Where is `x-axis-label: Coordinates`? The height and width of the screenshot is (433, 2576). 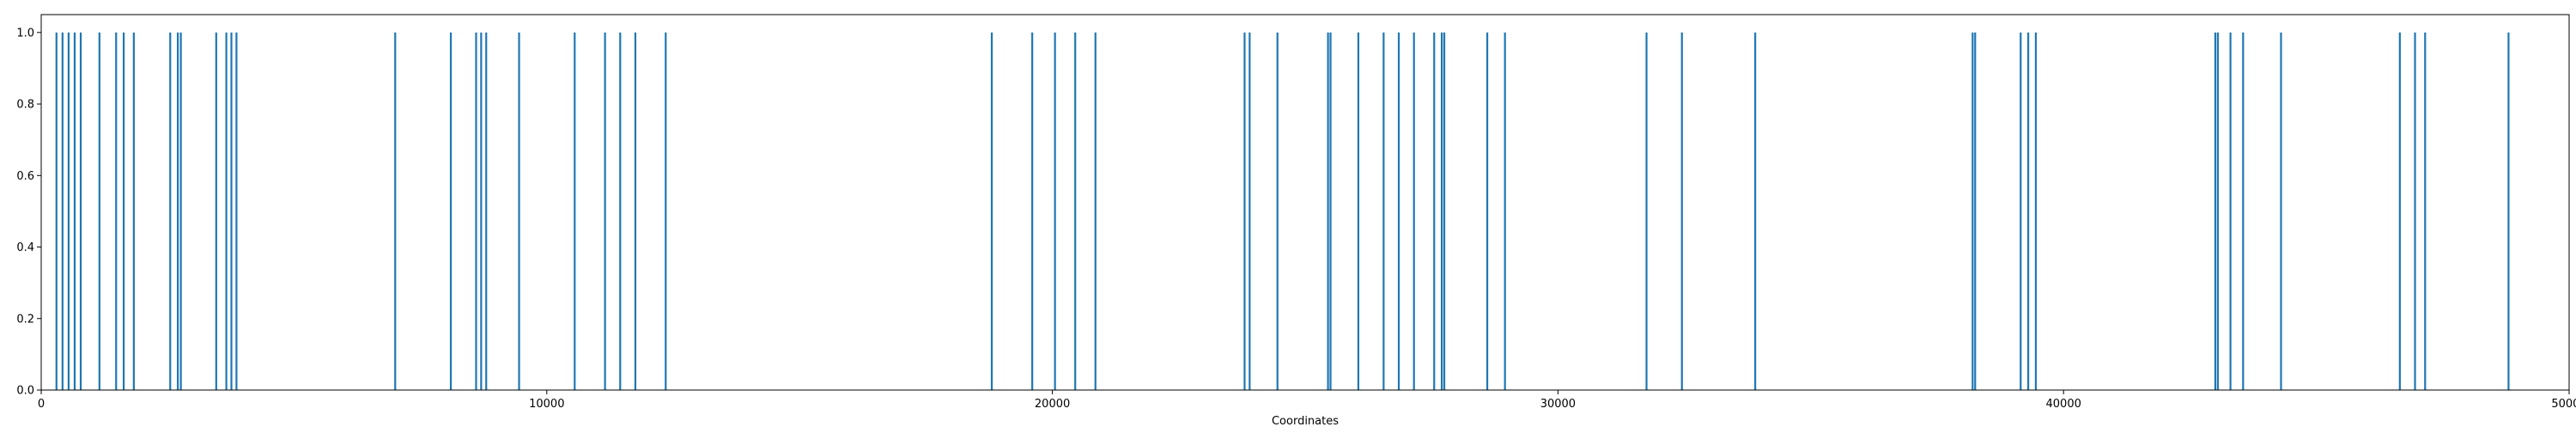
x-axis-label: Coordinates is located at coordinates (1305, 421).